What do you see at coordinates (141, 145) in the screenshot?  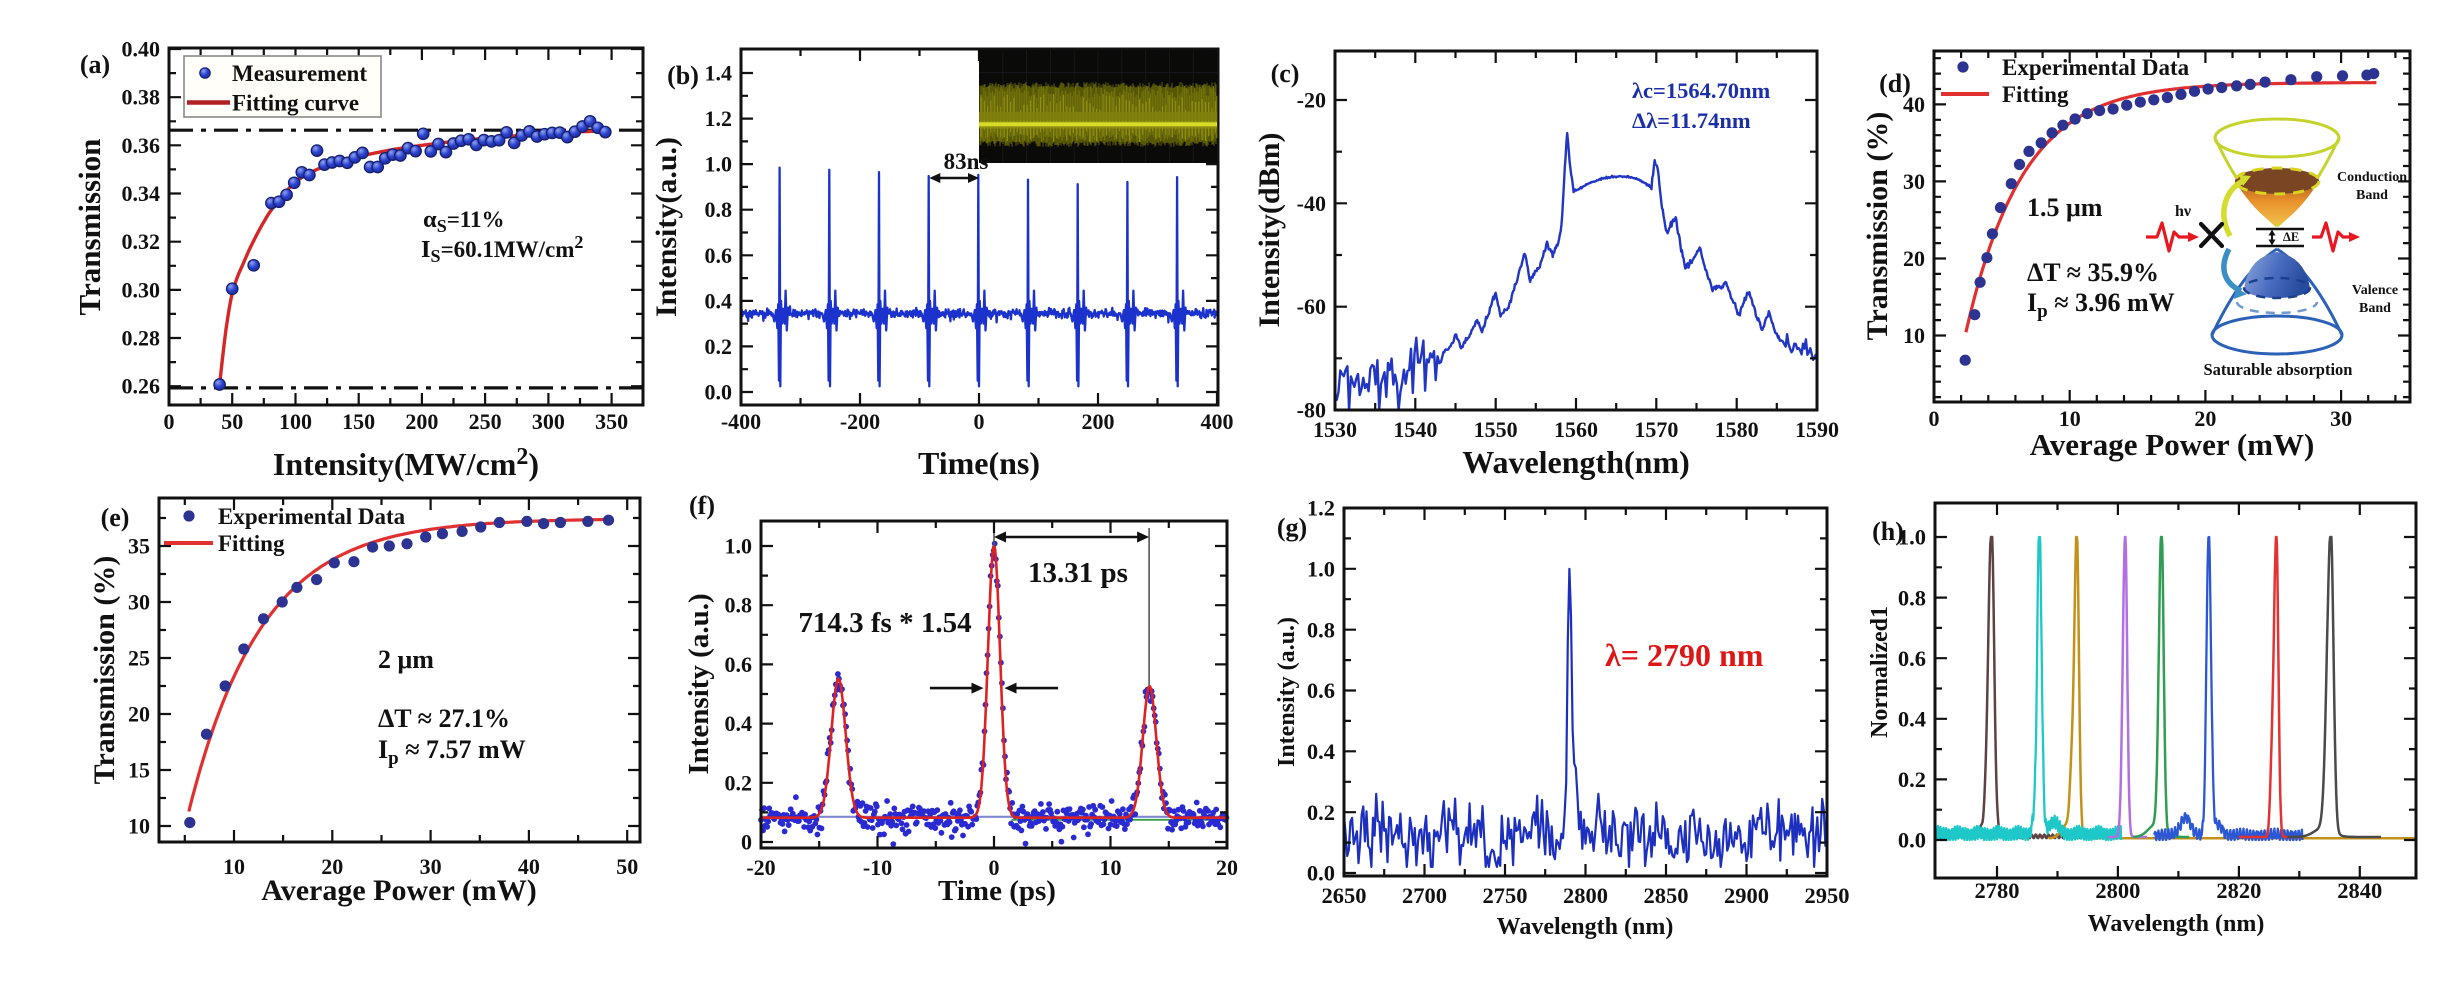 I see `svg-text: 0.36` at bounding box center [141, 145].